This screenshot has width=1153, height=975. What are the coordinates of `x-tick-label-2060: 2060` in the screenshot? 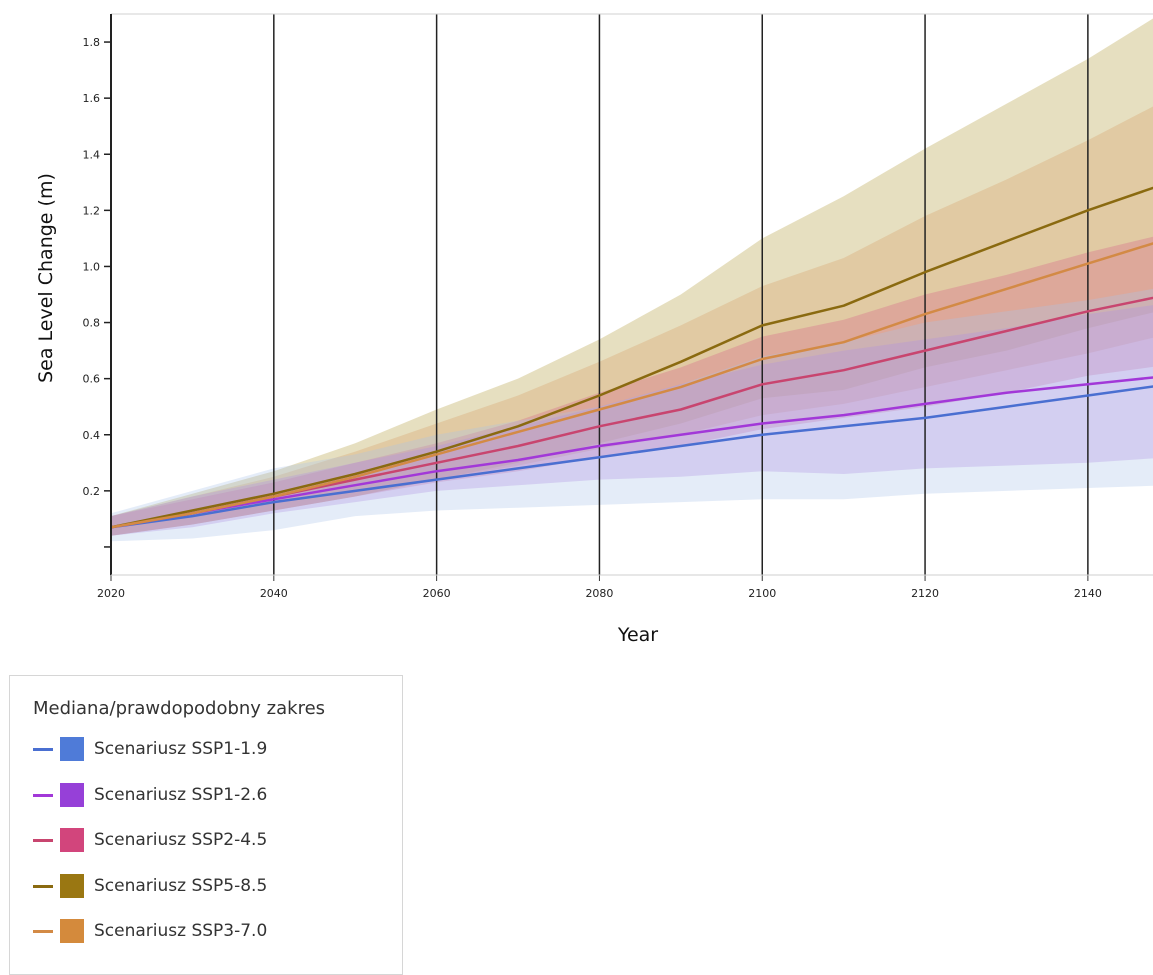 It's located at (437, 593).